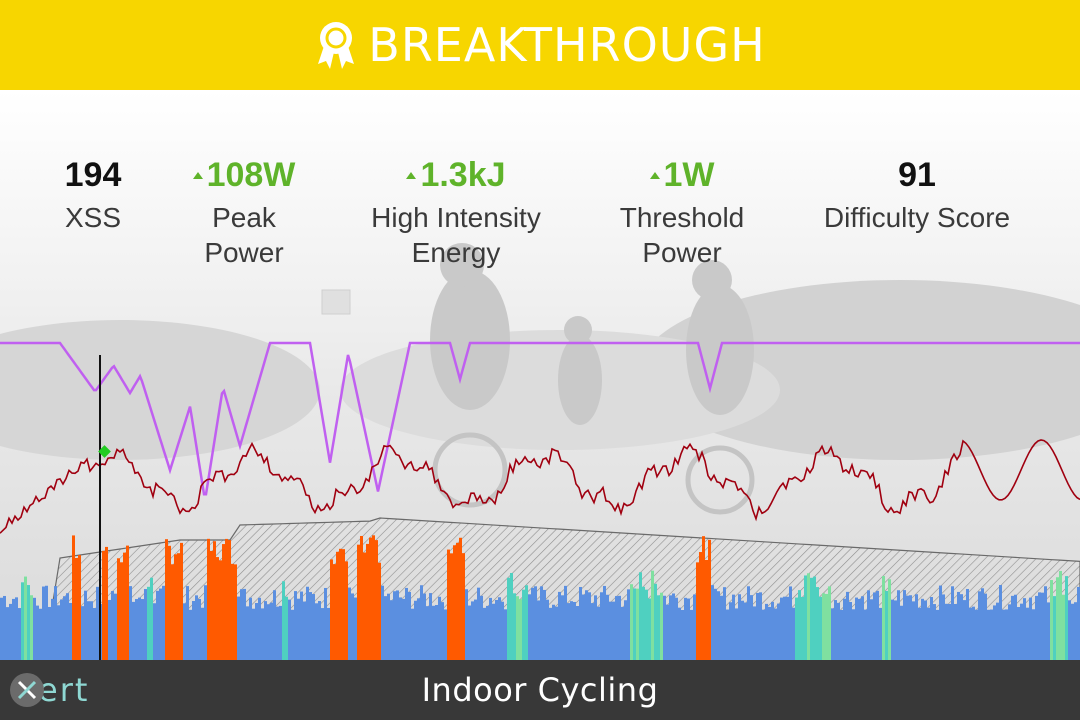  Describe the element at coordinates (682, 217) in the screenshot. I see `stat-label: Threshold` at that location.